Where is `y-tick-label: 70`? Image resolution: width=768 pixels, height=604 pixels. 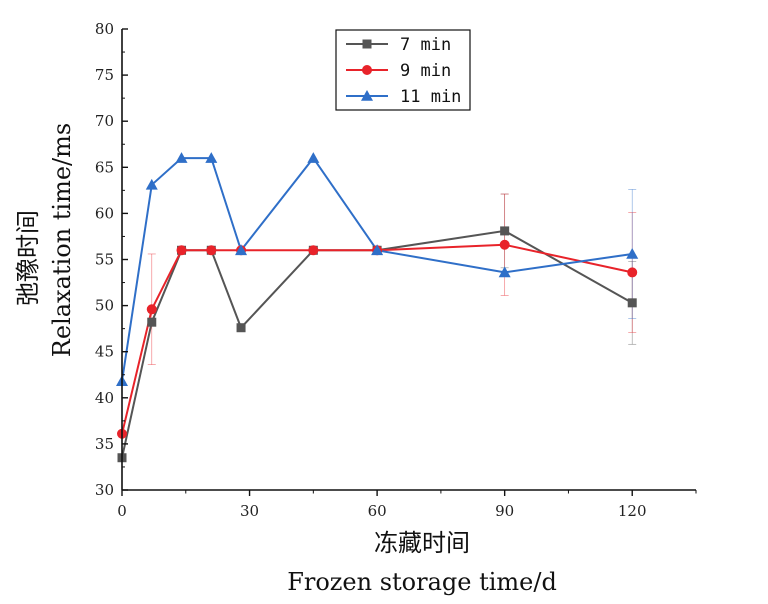
y-tick-label: 70 is located at coordinates (104, 121).